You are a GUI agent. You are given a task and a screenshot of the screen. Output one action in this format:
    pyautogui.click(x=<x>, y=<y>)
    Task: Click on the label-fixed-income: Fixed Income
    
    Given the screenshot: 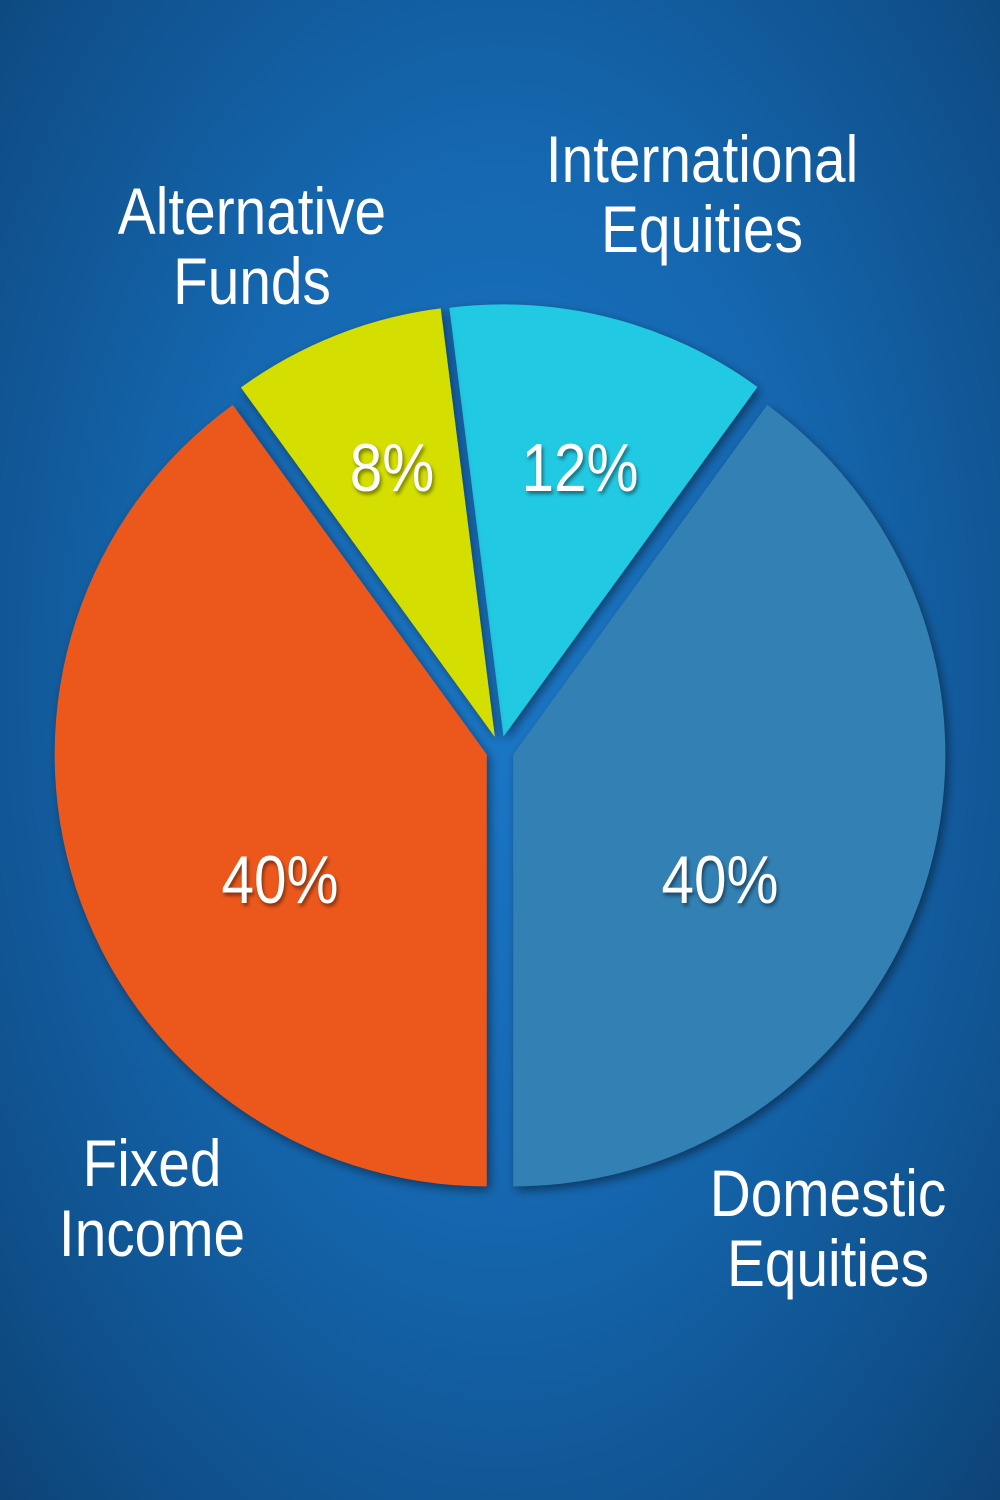 What is the action you would take?
    pyautogui.click(x=152, y=1198)
    